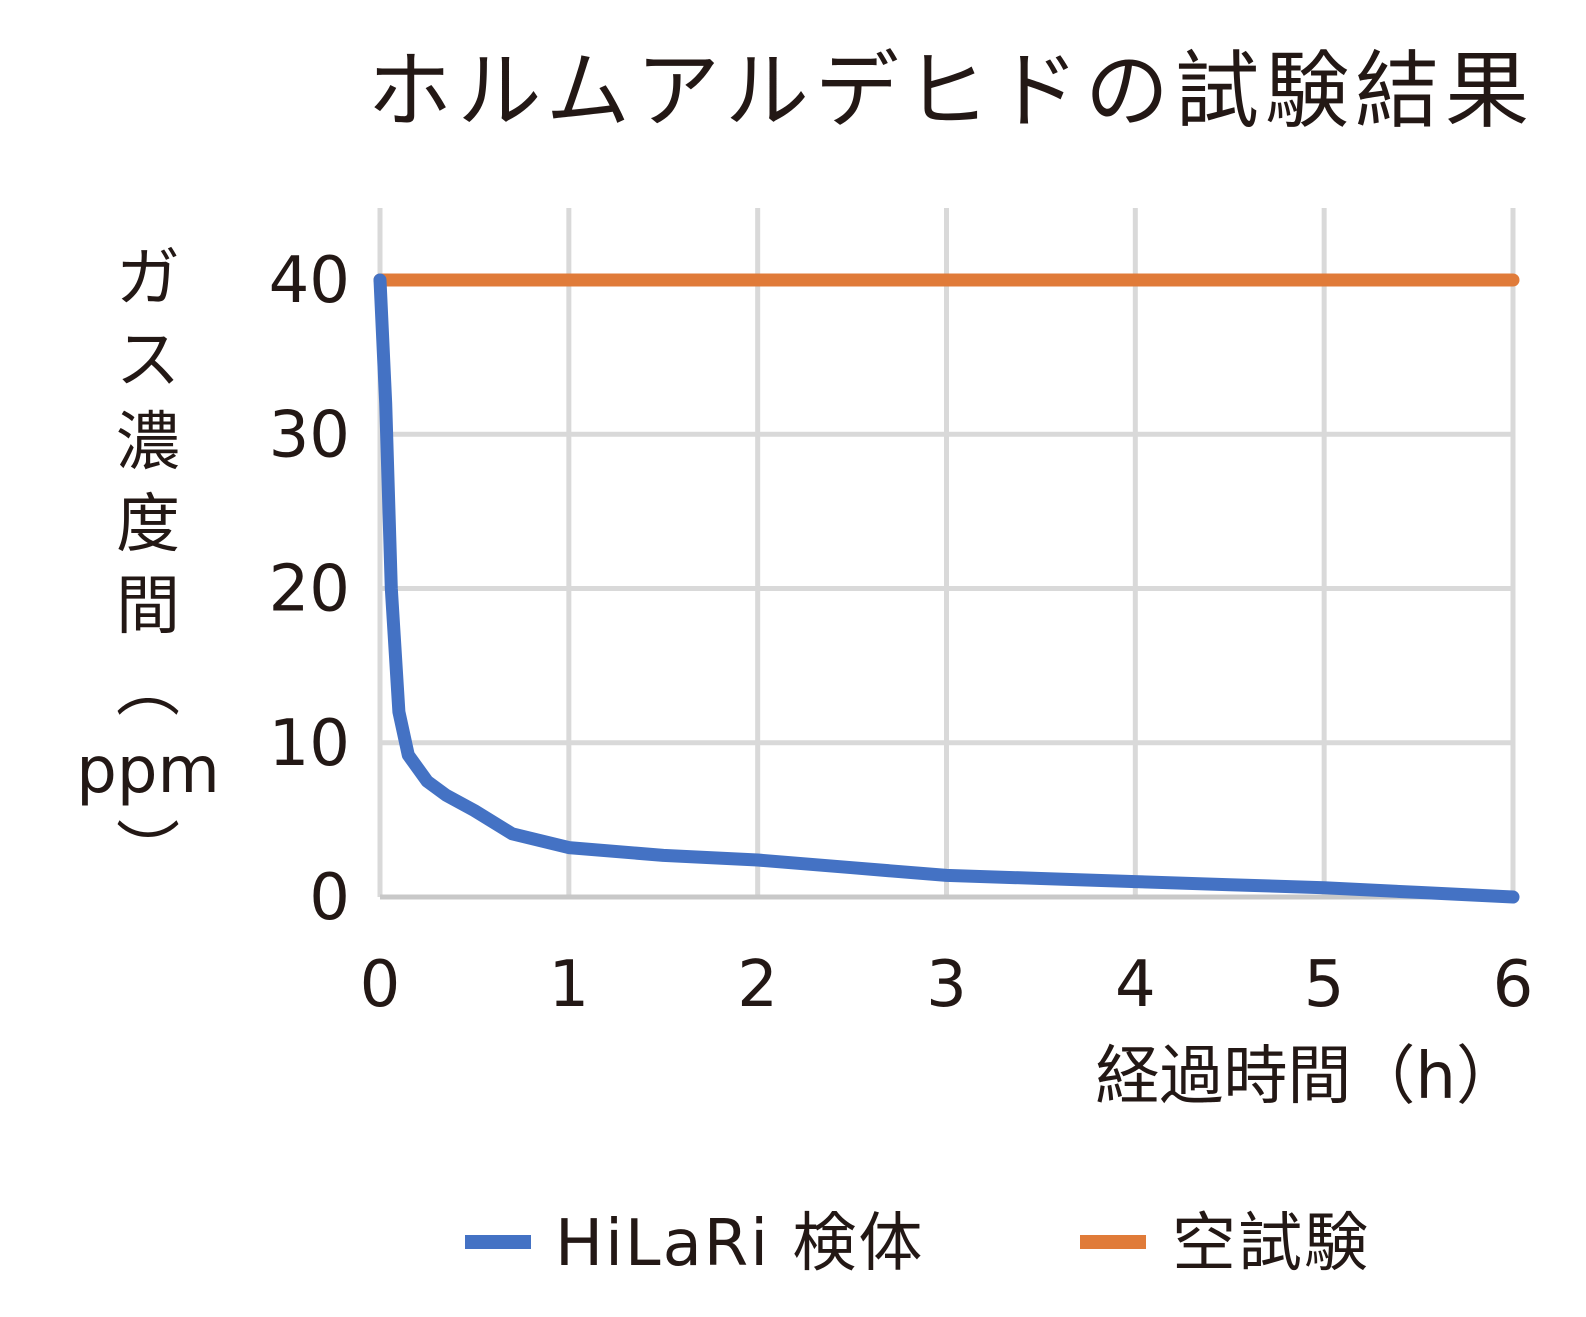 The height and width of the screenshot is (1317, 1586). What do you see at coordinates (309, 744) in the screenshot?
I see `y-tick-label: 10` at bounding box center [309, 744].